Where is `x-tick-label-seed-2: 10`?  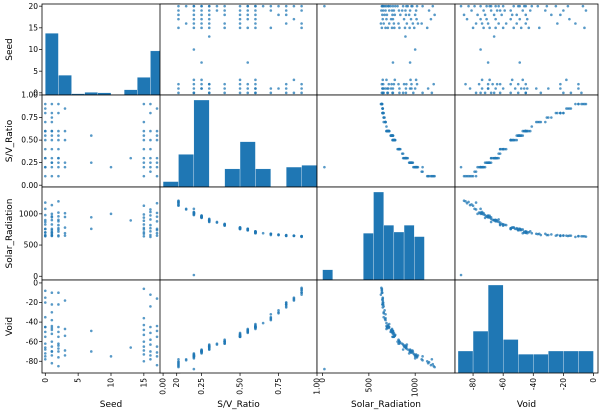
x-tick-label-seed-2: 10 is located at coordinates (111, 383).